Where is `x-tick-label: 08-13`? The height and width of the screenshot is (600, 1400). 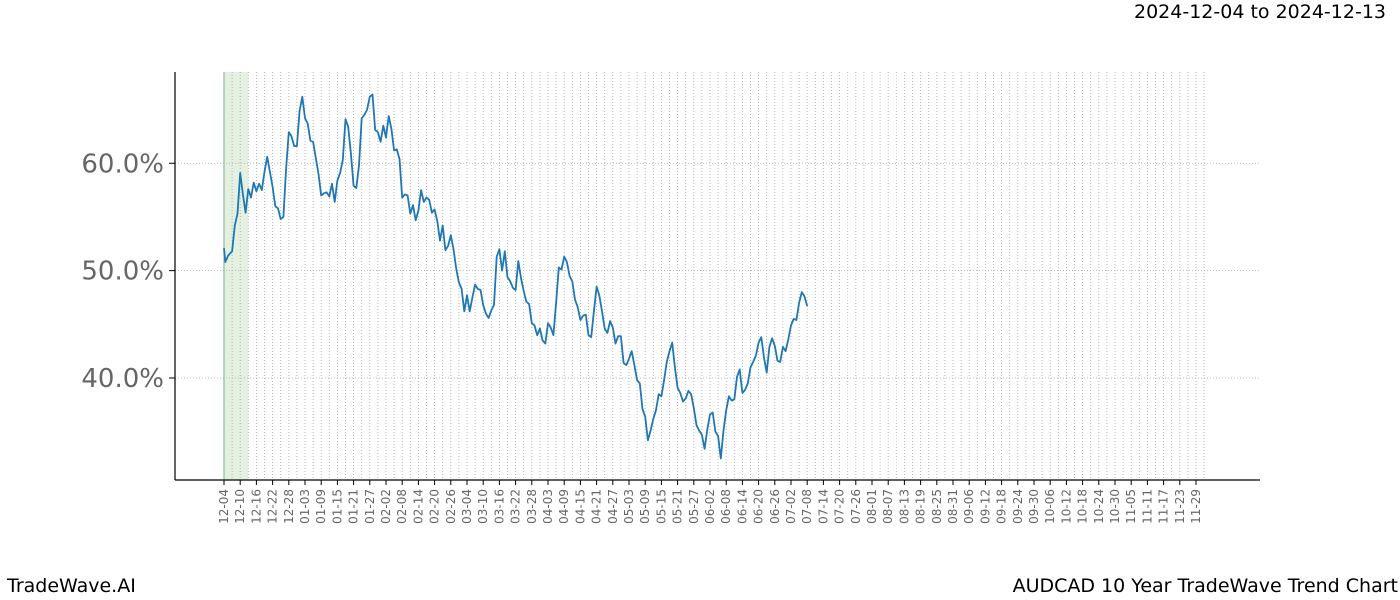
x-tick-label: 08-13 is located at coordinates (904, 506).